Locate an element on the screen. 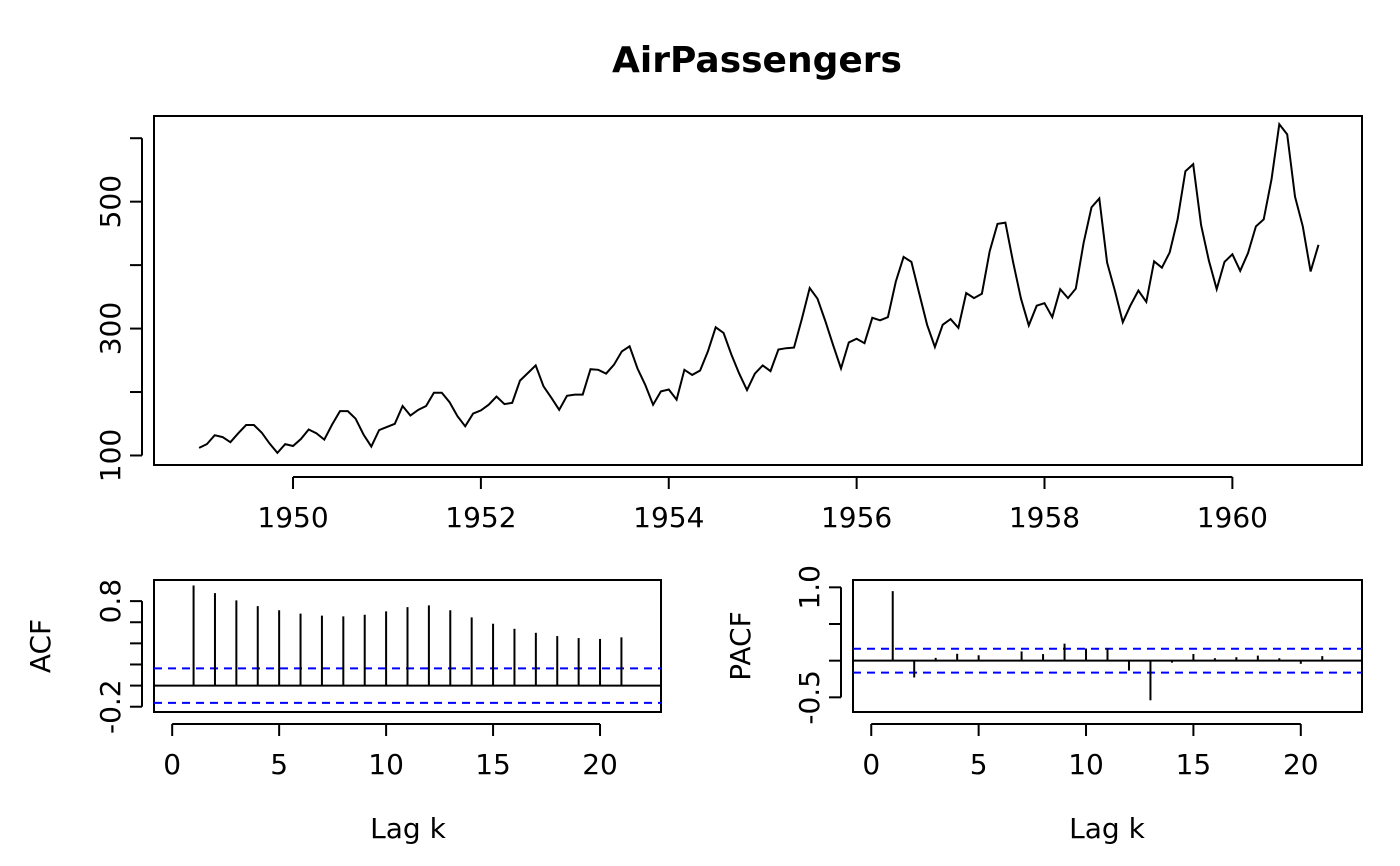 This screenshot has height=866, width=1400. series-y-tick-label: 500 is located at coordinates (110, 201).